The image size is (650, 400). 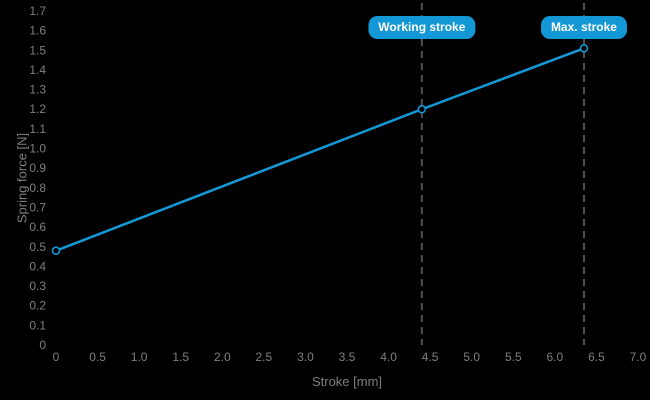 I want to click on x-axis-title: Stroke [mm], so click(x=347, y=381).